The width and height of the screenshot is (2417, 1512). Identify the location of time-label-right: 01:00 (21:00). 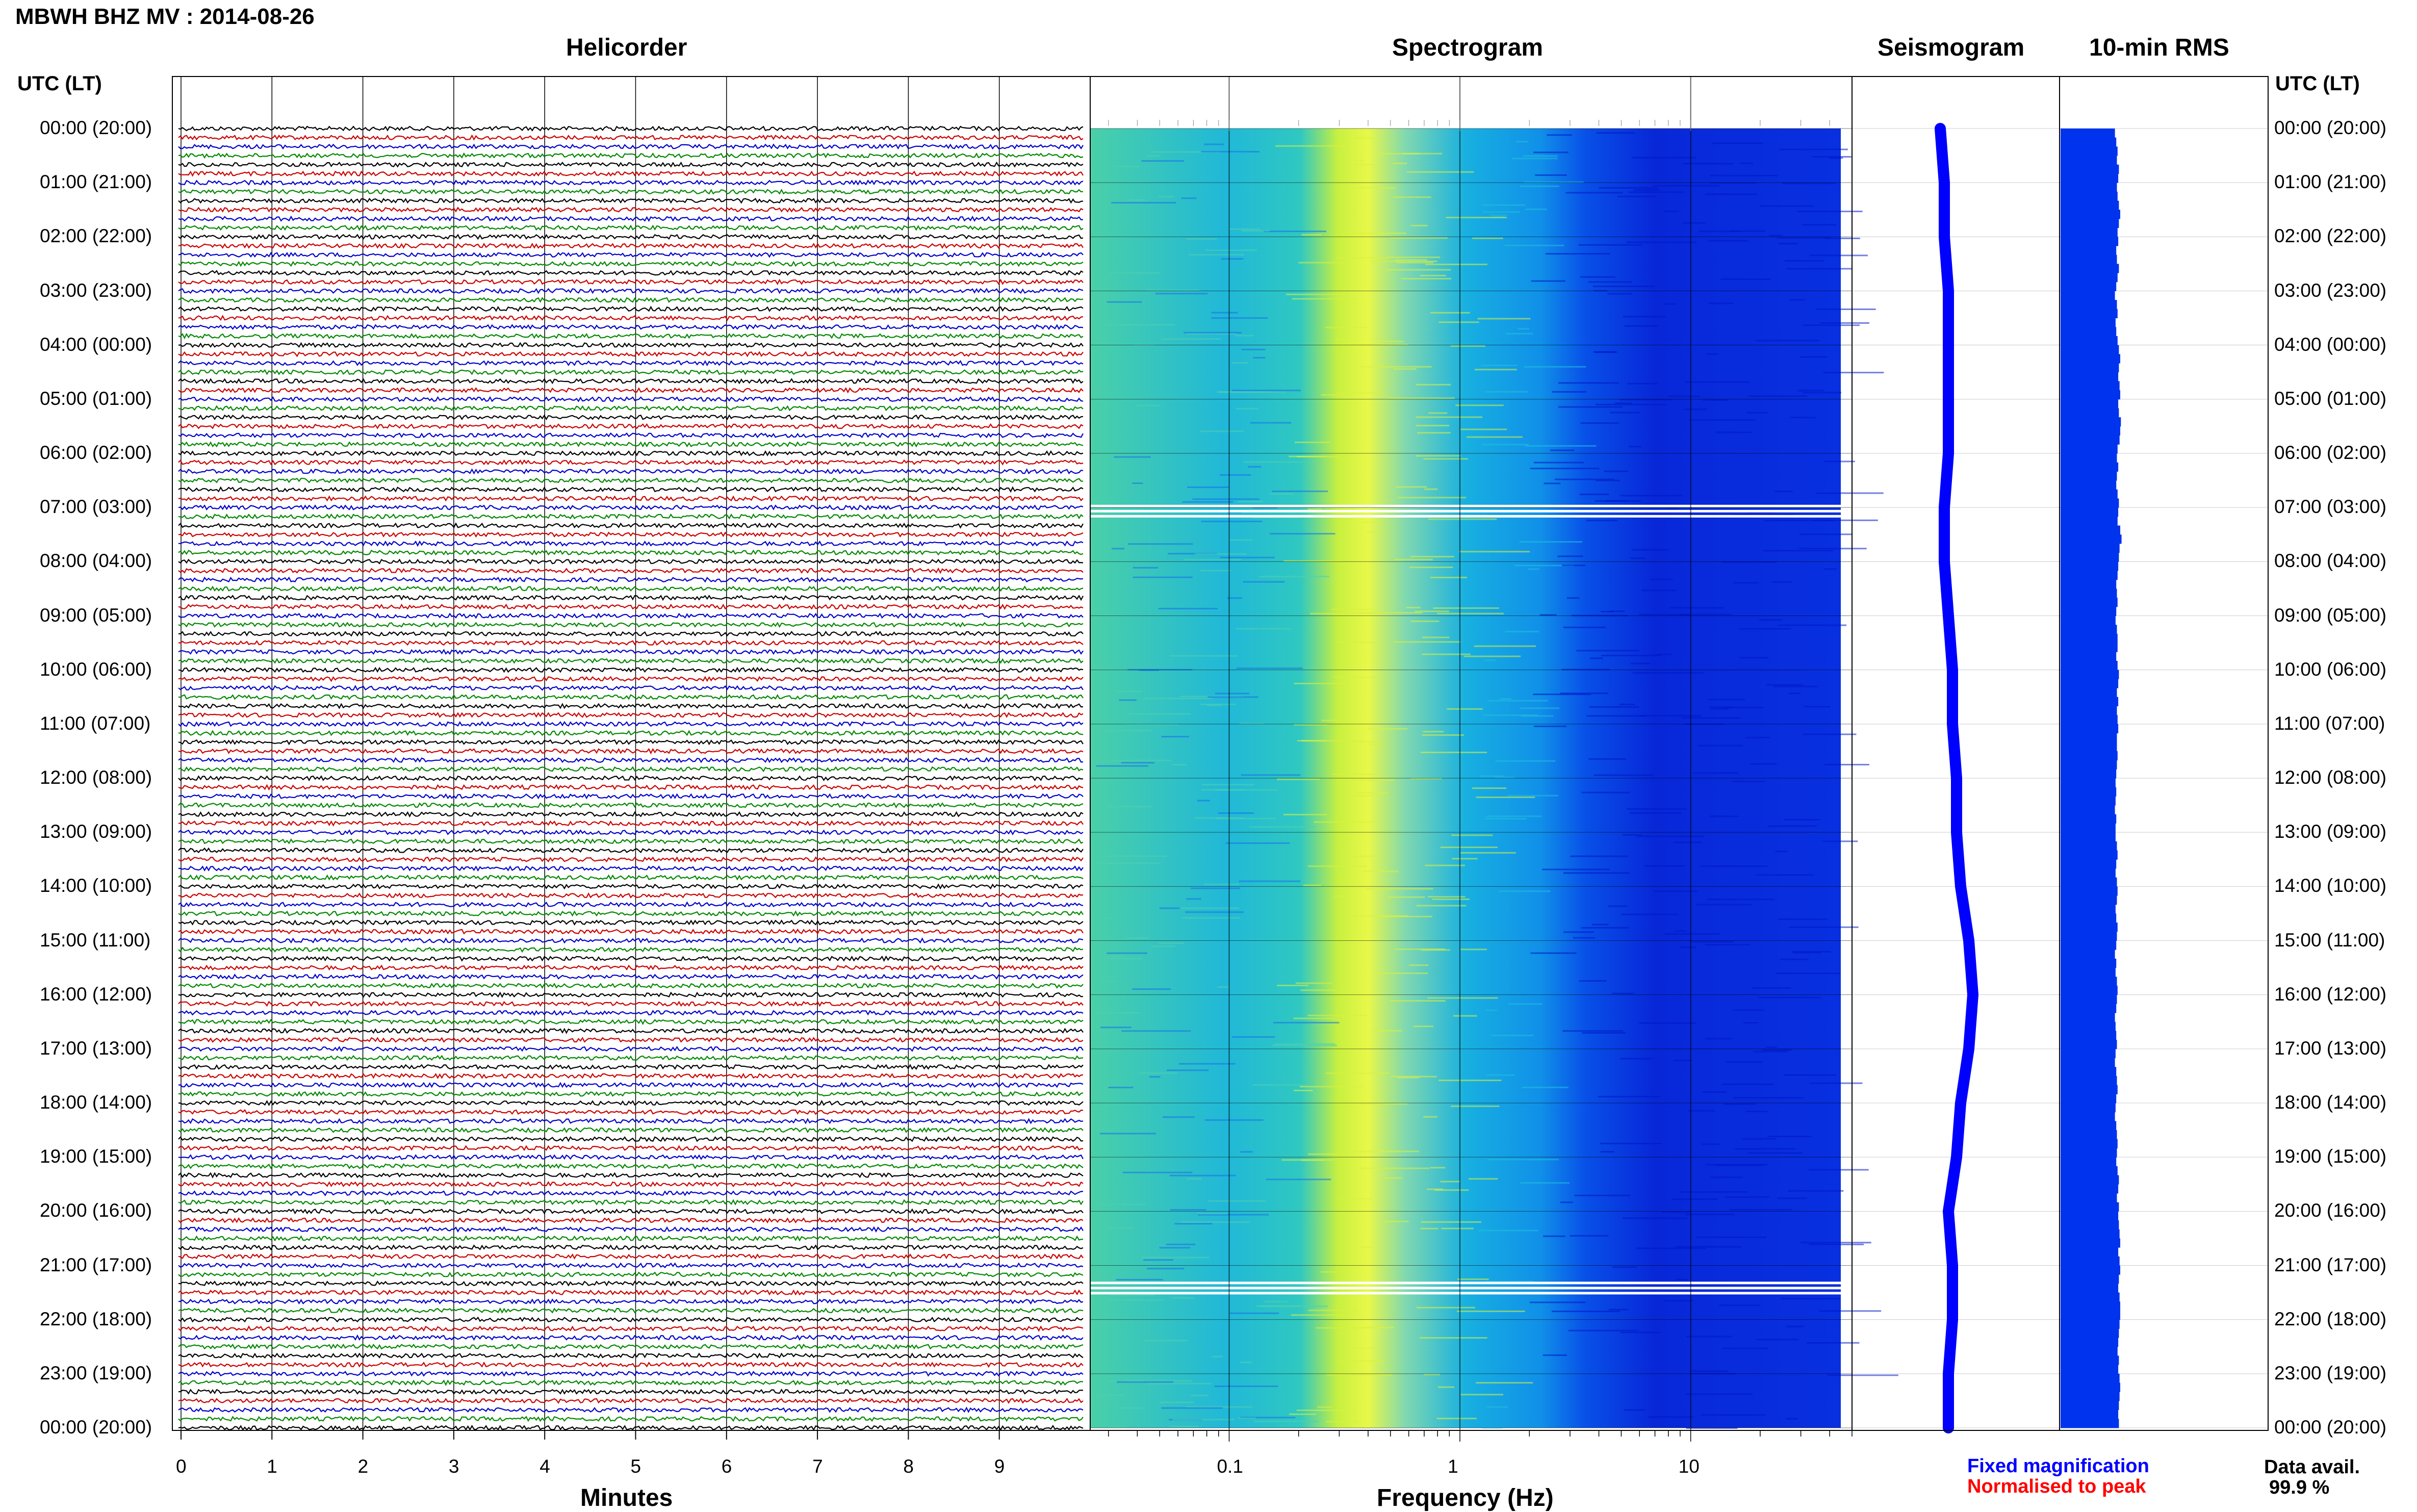
(2330, 182).